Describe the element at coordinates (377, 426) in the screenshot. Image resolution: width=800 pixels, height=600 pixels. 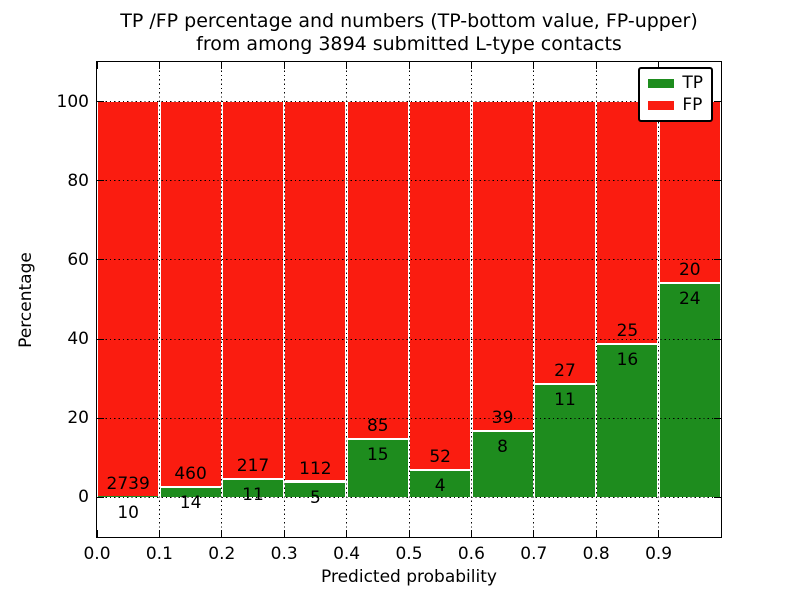
I see `fp-count-label: 85` at that location.